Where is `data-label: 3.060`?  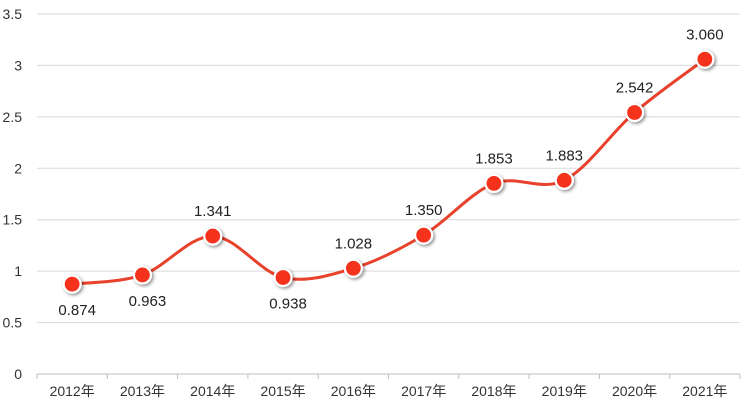
data-label: 3.060 is located at coordinates (705, 34).